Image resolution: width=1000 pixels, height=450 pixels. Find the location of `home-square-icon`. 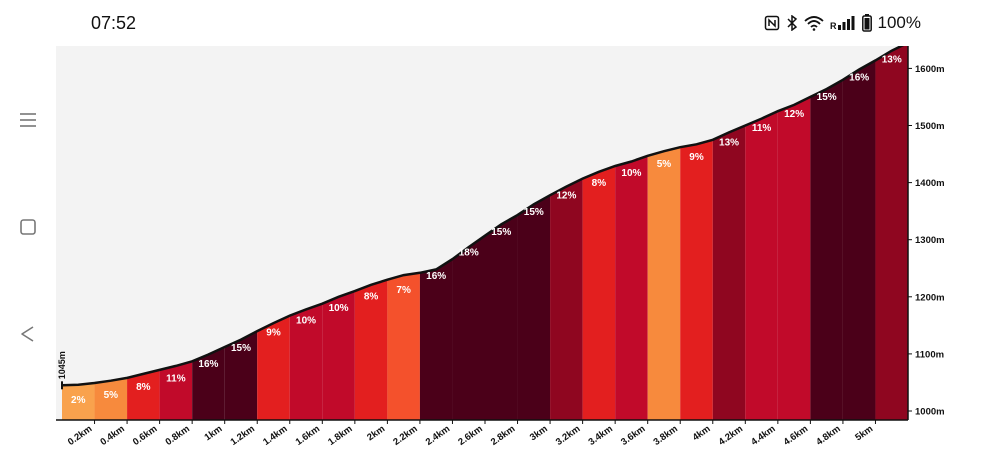

home-square-icon is located at coordinates (28, 227).